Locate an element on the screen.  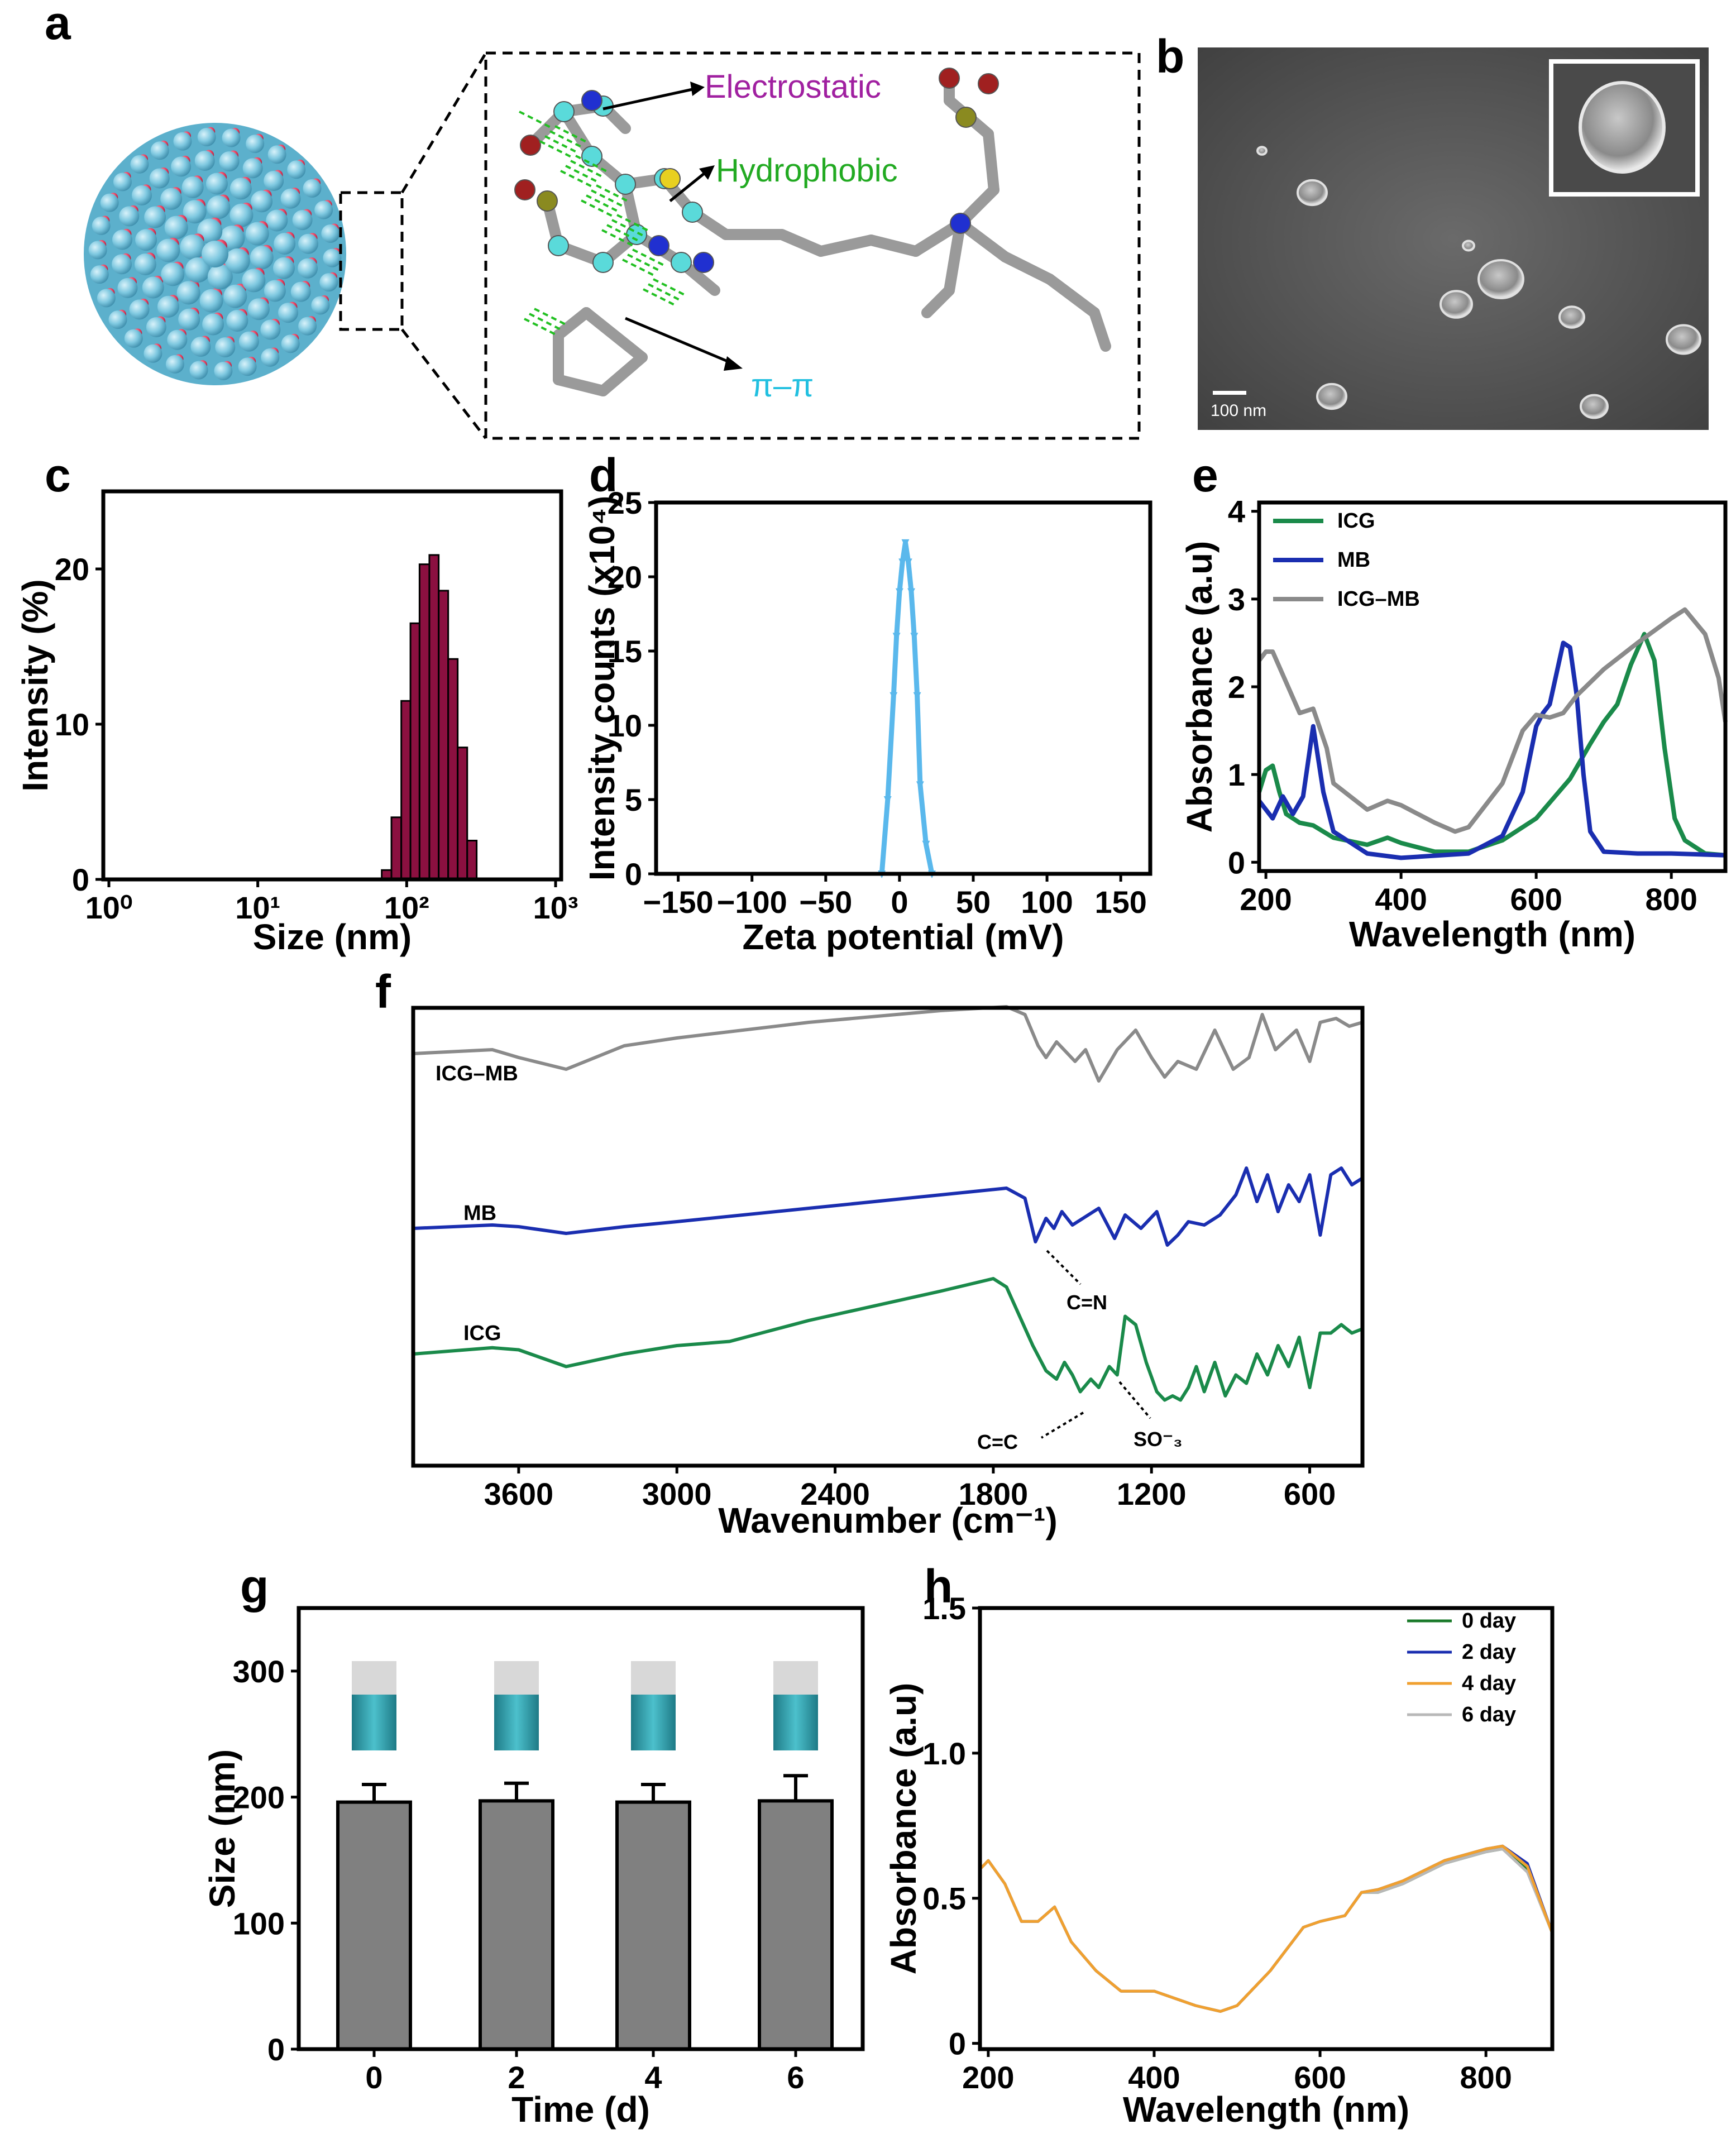
panel-letter-c: c is located at coordinates (58, 475).